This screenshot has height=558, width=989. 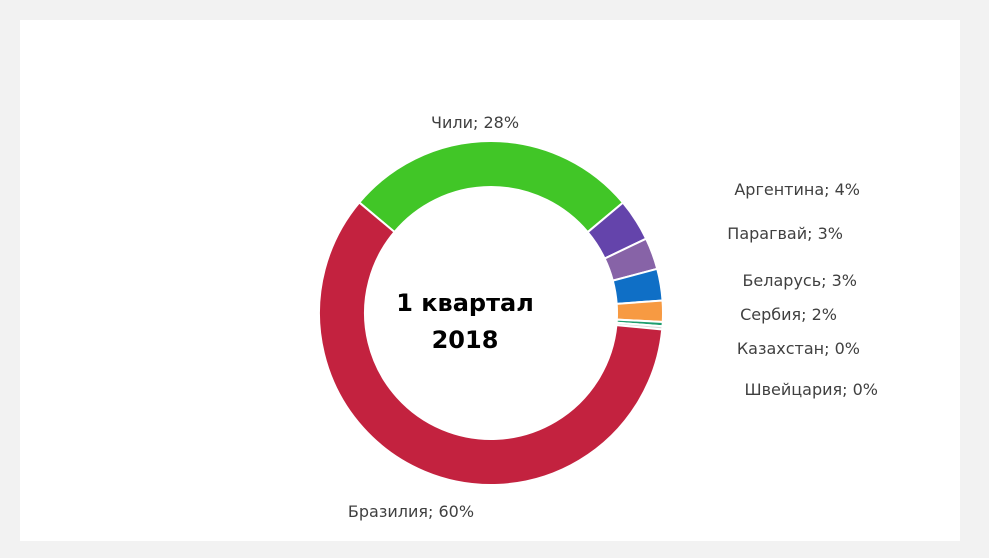 What do you see at coordinates (798, 348) in the screenshot?
I see `data-label-6: Казахстан; 0%` at bounding box center [798, 348].